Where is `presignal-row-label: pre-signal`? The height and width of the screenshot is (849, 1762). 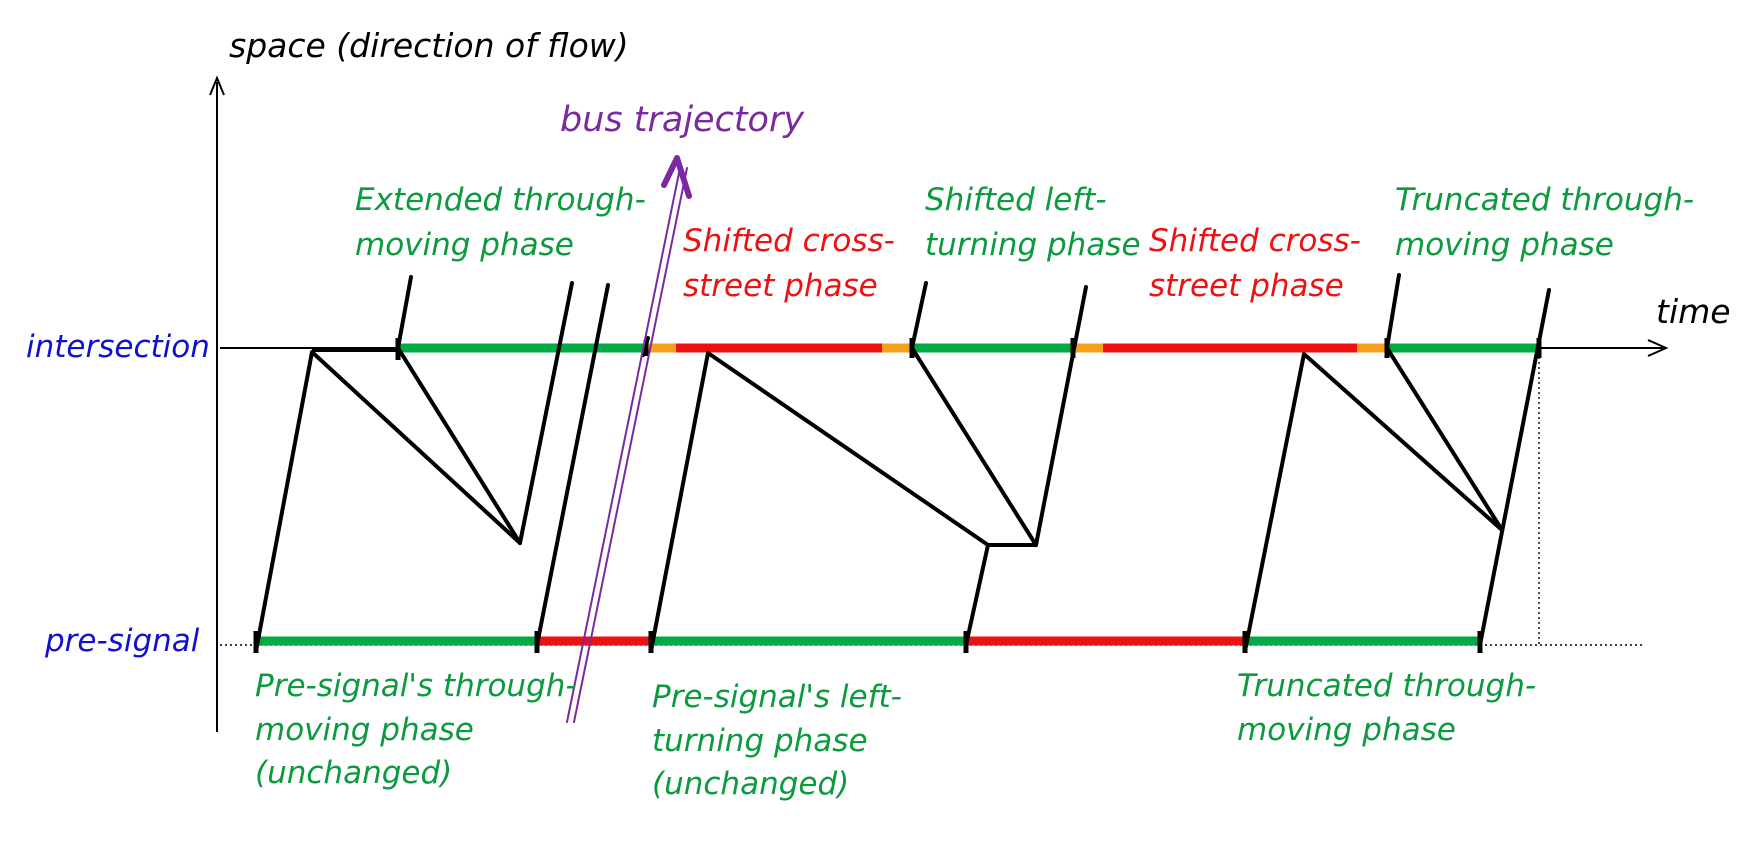 presignal-row-label: pre-signal is located at coordinates (122, 641).